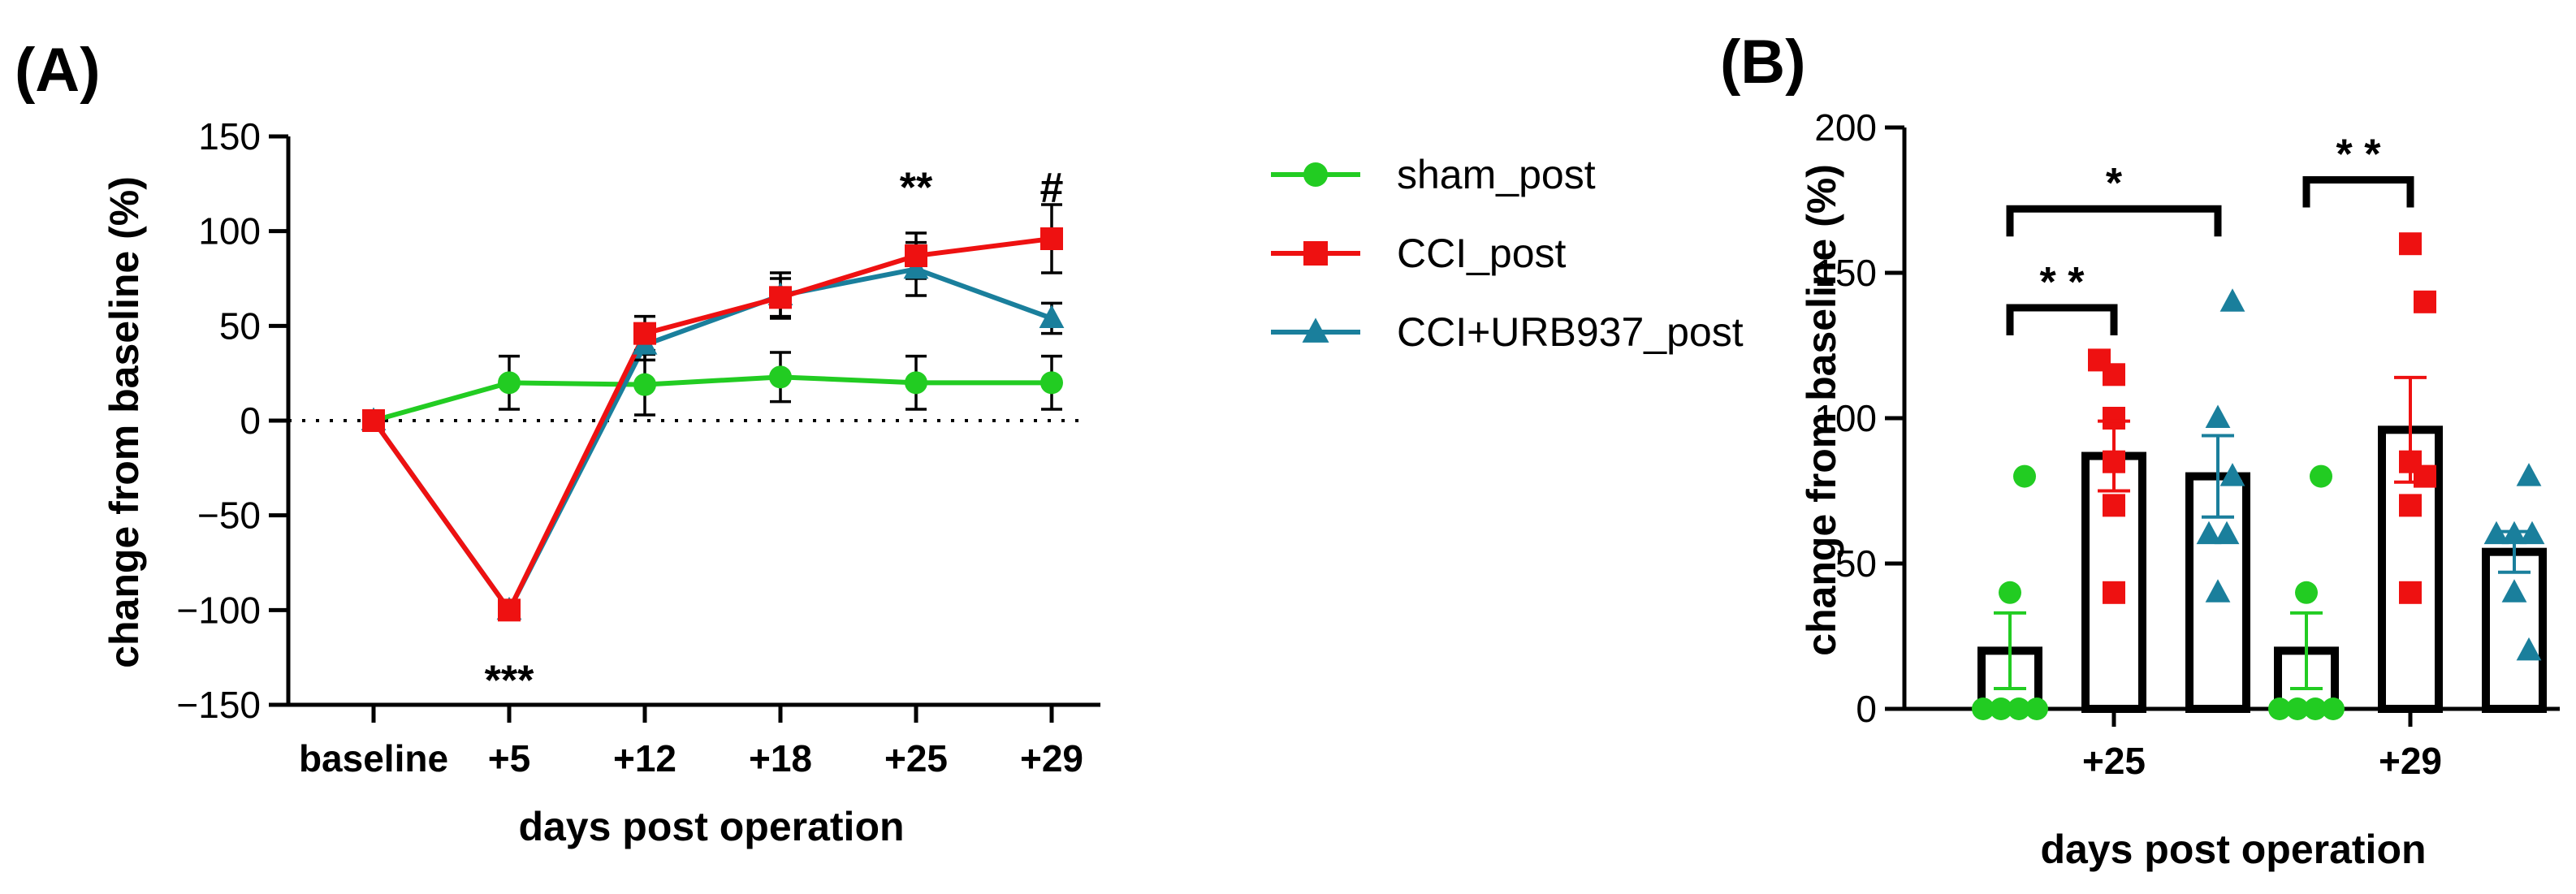  I want to click on panel-a-y-axis-title: change from baseline (%), so click(125, 422).